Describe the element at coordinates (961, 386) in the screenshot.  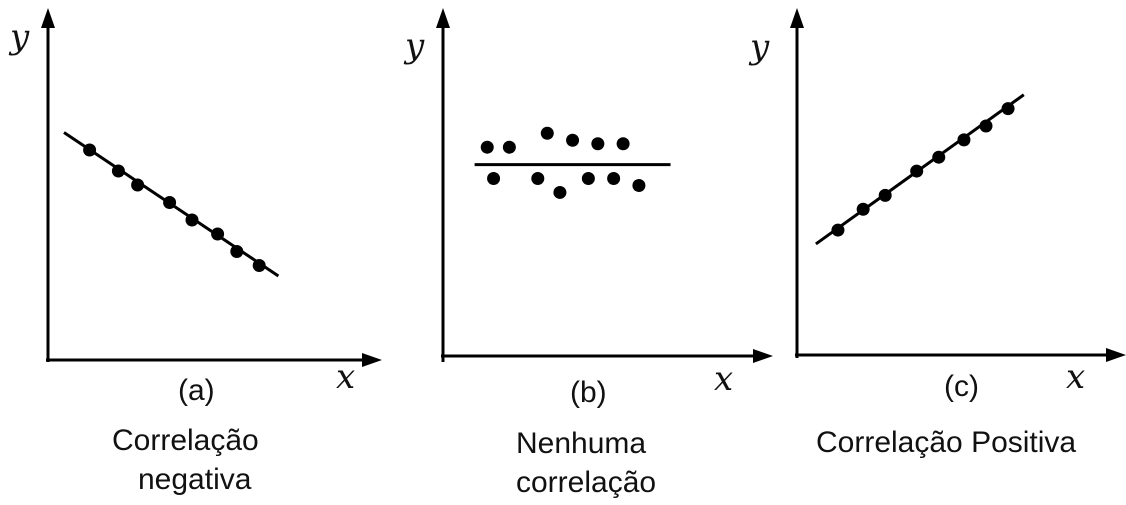
I see `panel-label: (c)` at that location.